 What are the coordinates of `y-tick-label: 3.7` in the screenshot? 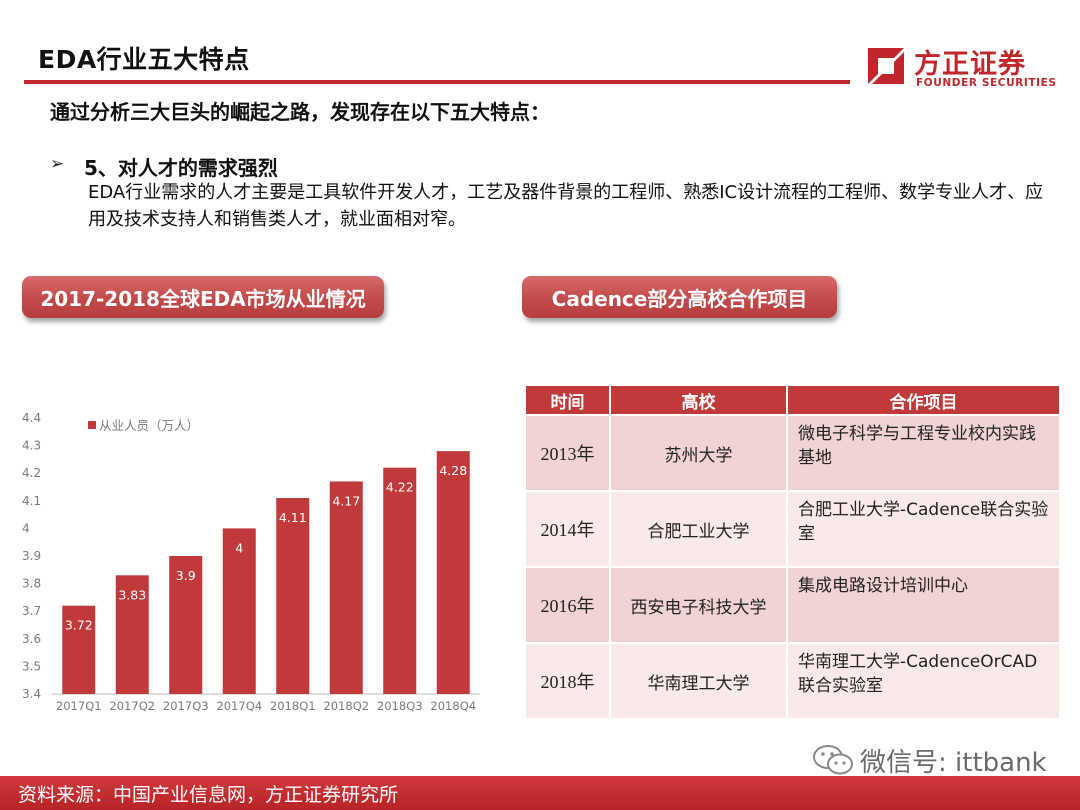 It's located at (31, 611).